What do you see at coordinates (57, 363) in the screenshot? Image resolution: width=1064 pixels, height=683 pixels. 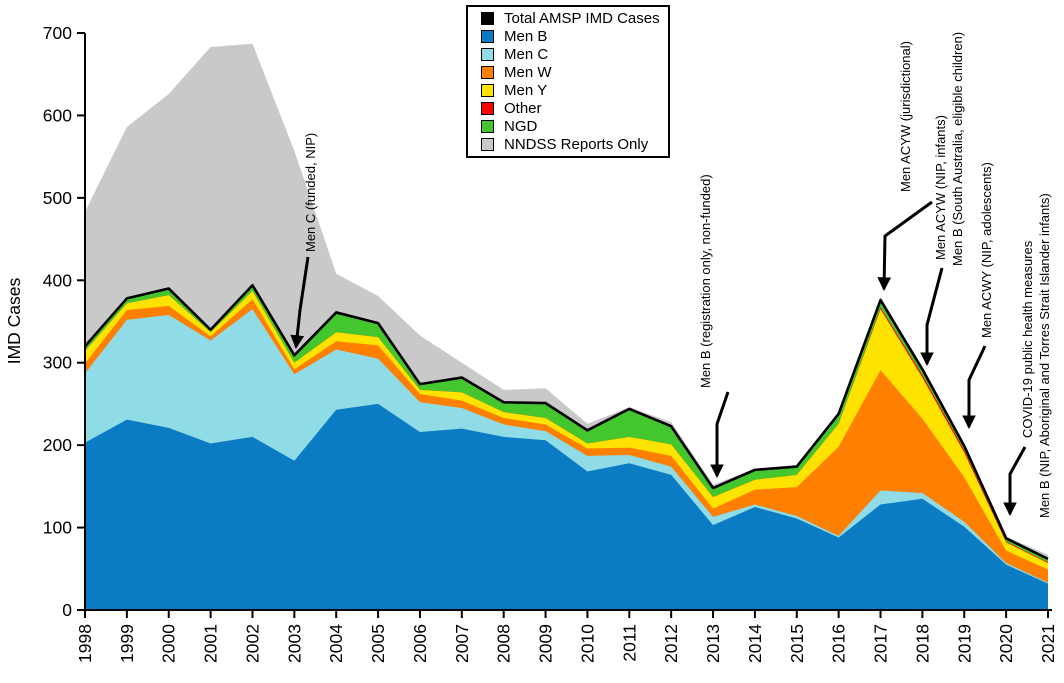 I see `y-tick-label-300: 300` at bounding box center [57, 363].